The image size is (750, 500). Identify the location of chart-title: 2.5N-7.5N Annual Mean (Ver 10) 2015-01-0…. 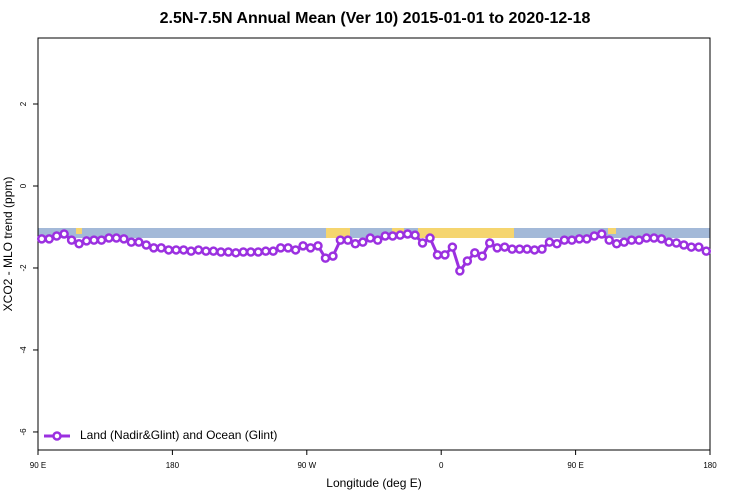
(375, 18).